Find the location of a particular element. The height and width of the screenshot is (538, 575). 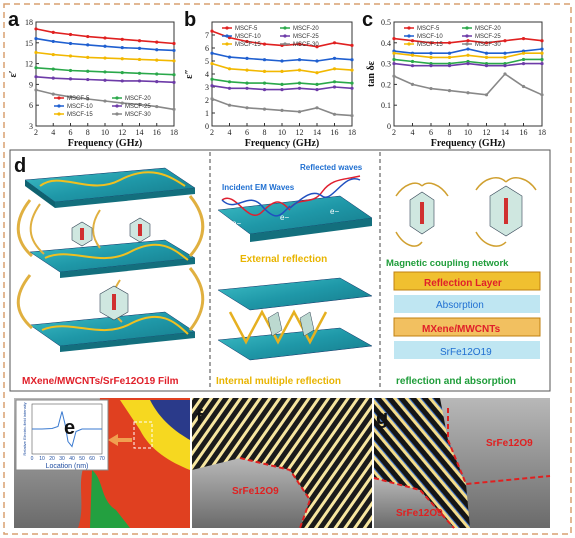

panel-g-image is located at coordinates (462, 463).